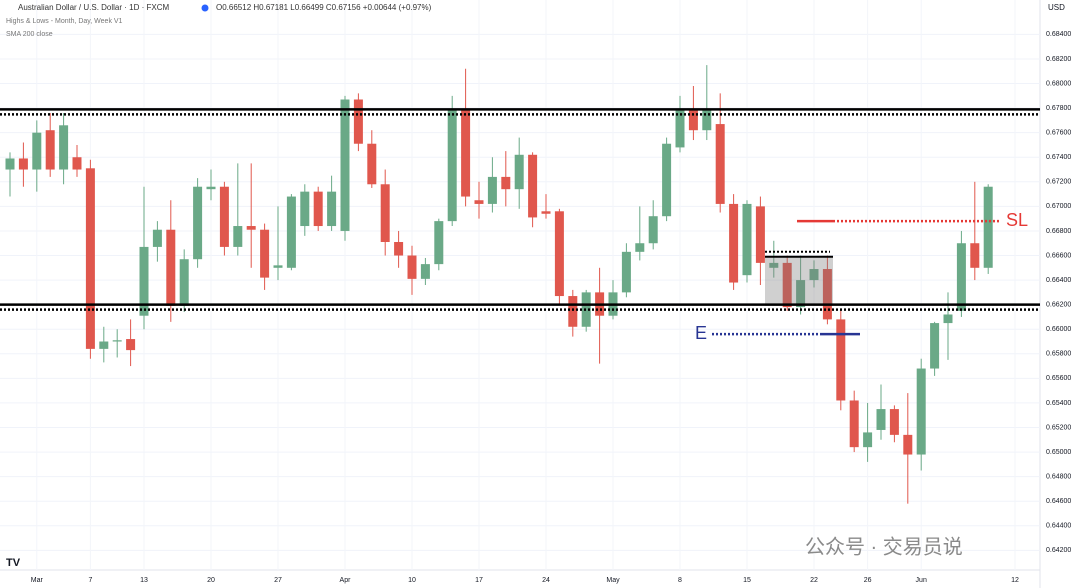 This screenshot has height=588, width=1080. Describe the element at coordinates (1015, 580) in the screenshot. I see `x-tick-label: 12` at that location.